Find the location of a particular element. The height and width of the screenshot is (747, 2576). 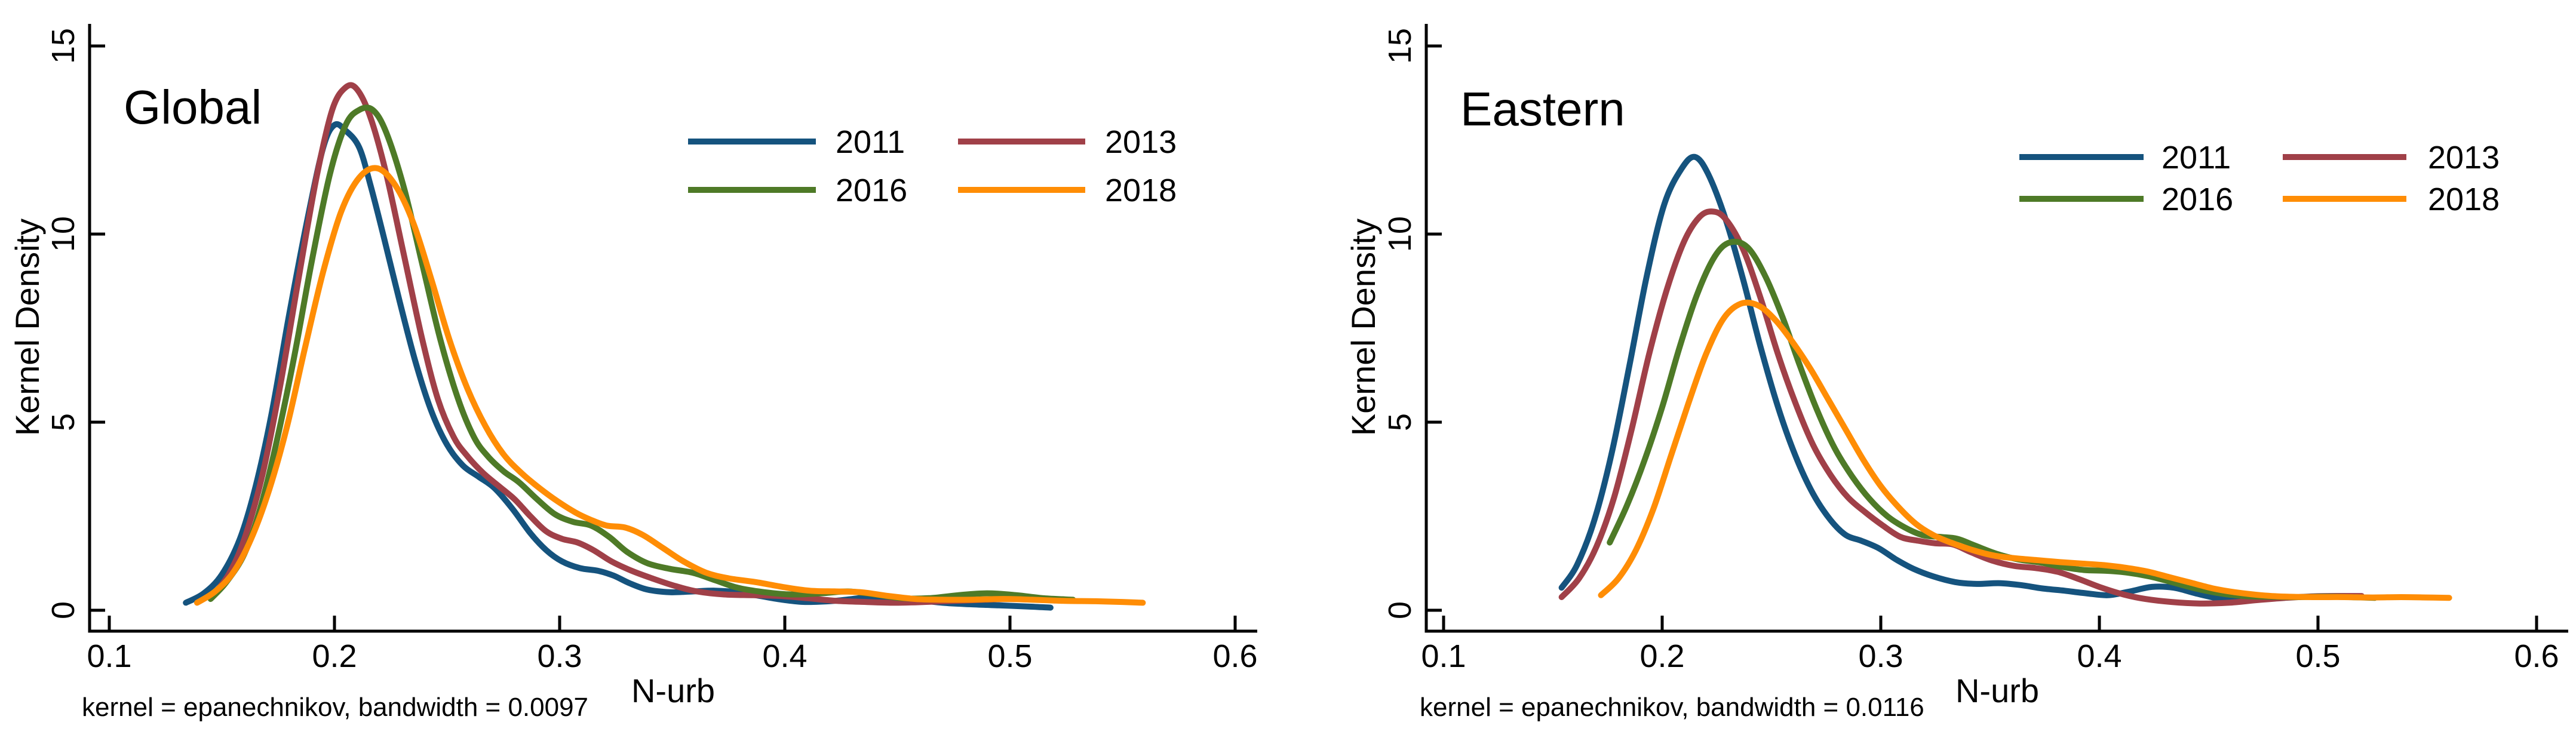

eastern-legend-label-2011: 2011 is located at coordinates (2196, 158).